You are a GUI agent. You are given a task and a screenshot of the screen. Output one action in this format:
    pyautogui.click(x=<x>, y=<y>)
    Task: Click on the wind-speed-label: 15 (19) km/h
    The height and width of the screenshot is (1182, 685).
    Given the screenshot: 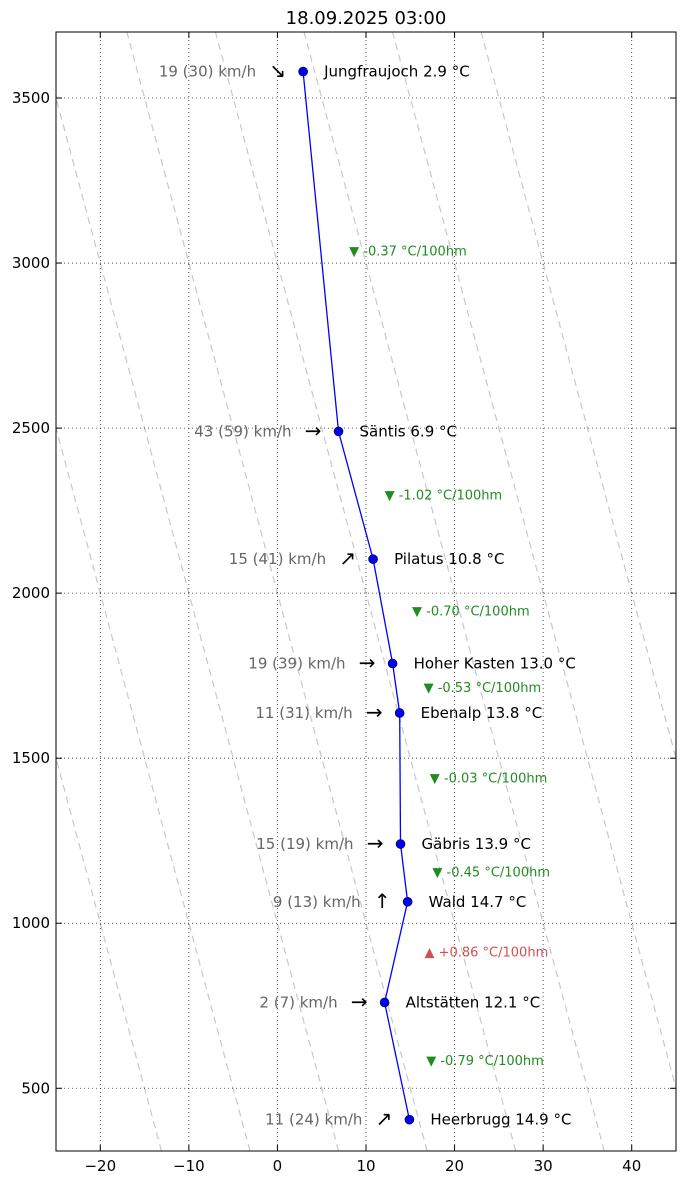 What is the action you would take?
    pyautogui.click(x=304, y=844)
    